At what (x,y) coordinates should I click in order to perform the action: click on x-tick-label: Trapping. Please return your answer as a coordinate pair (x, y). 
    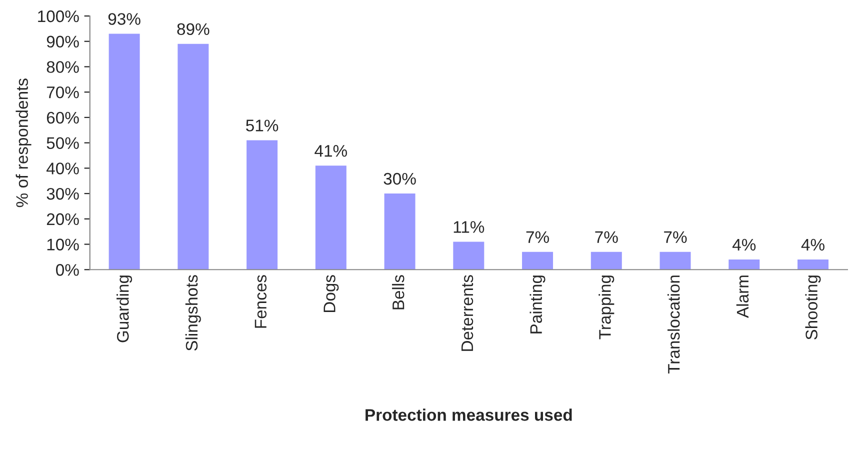
    Looking at the image, I should click on (606, 308).